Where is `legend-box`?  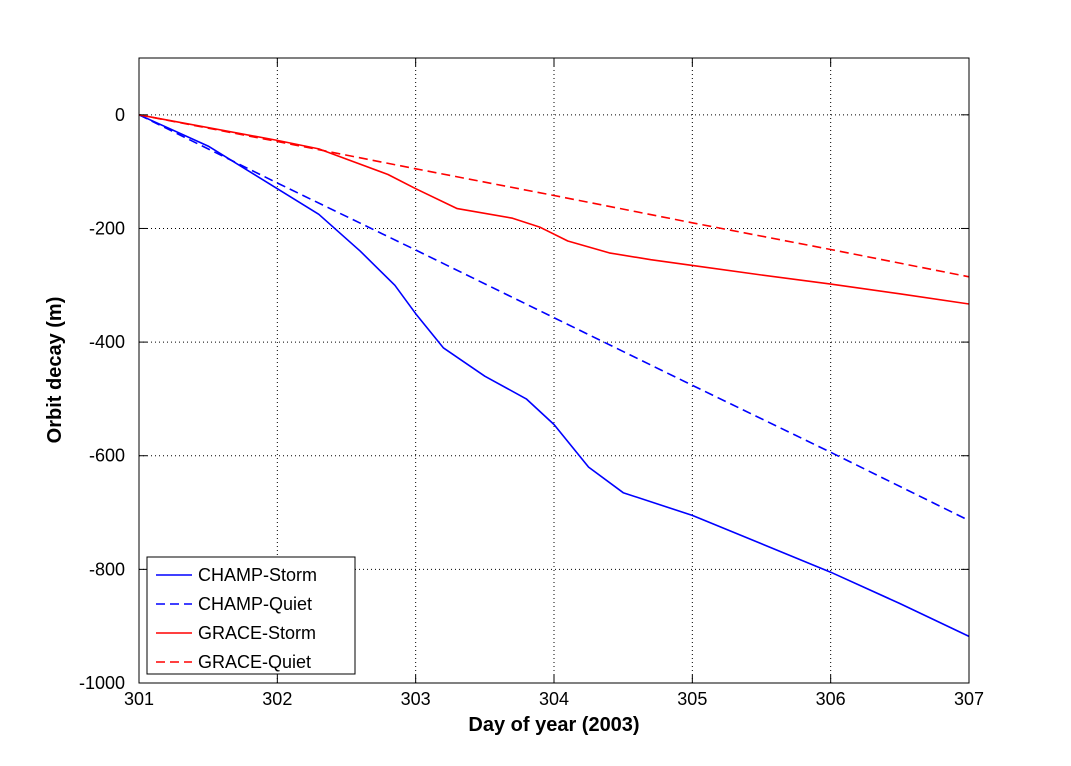
legend-box is located at coordinates (251, 615).